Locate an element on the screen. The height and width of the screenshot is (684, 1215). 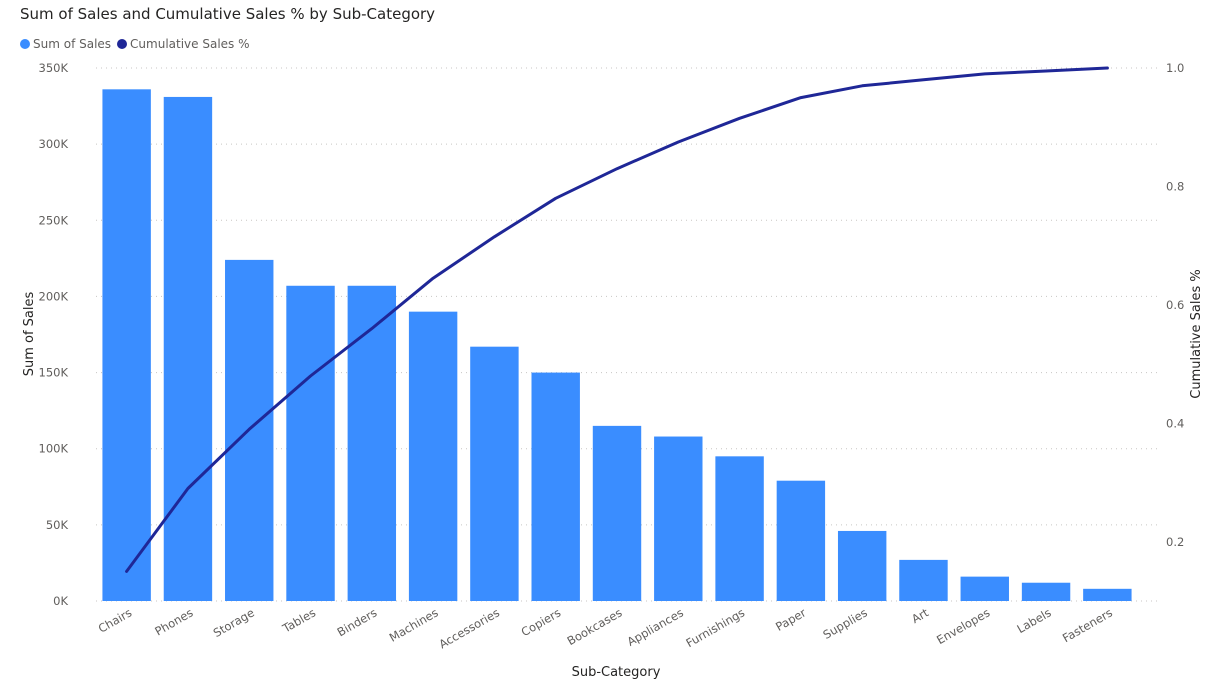
x-tick-label: Phones is located at coordinates (173, 621).